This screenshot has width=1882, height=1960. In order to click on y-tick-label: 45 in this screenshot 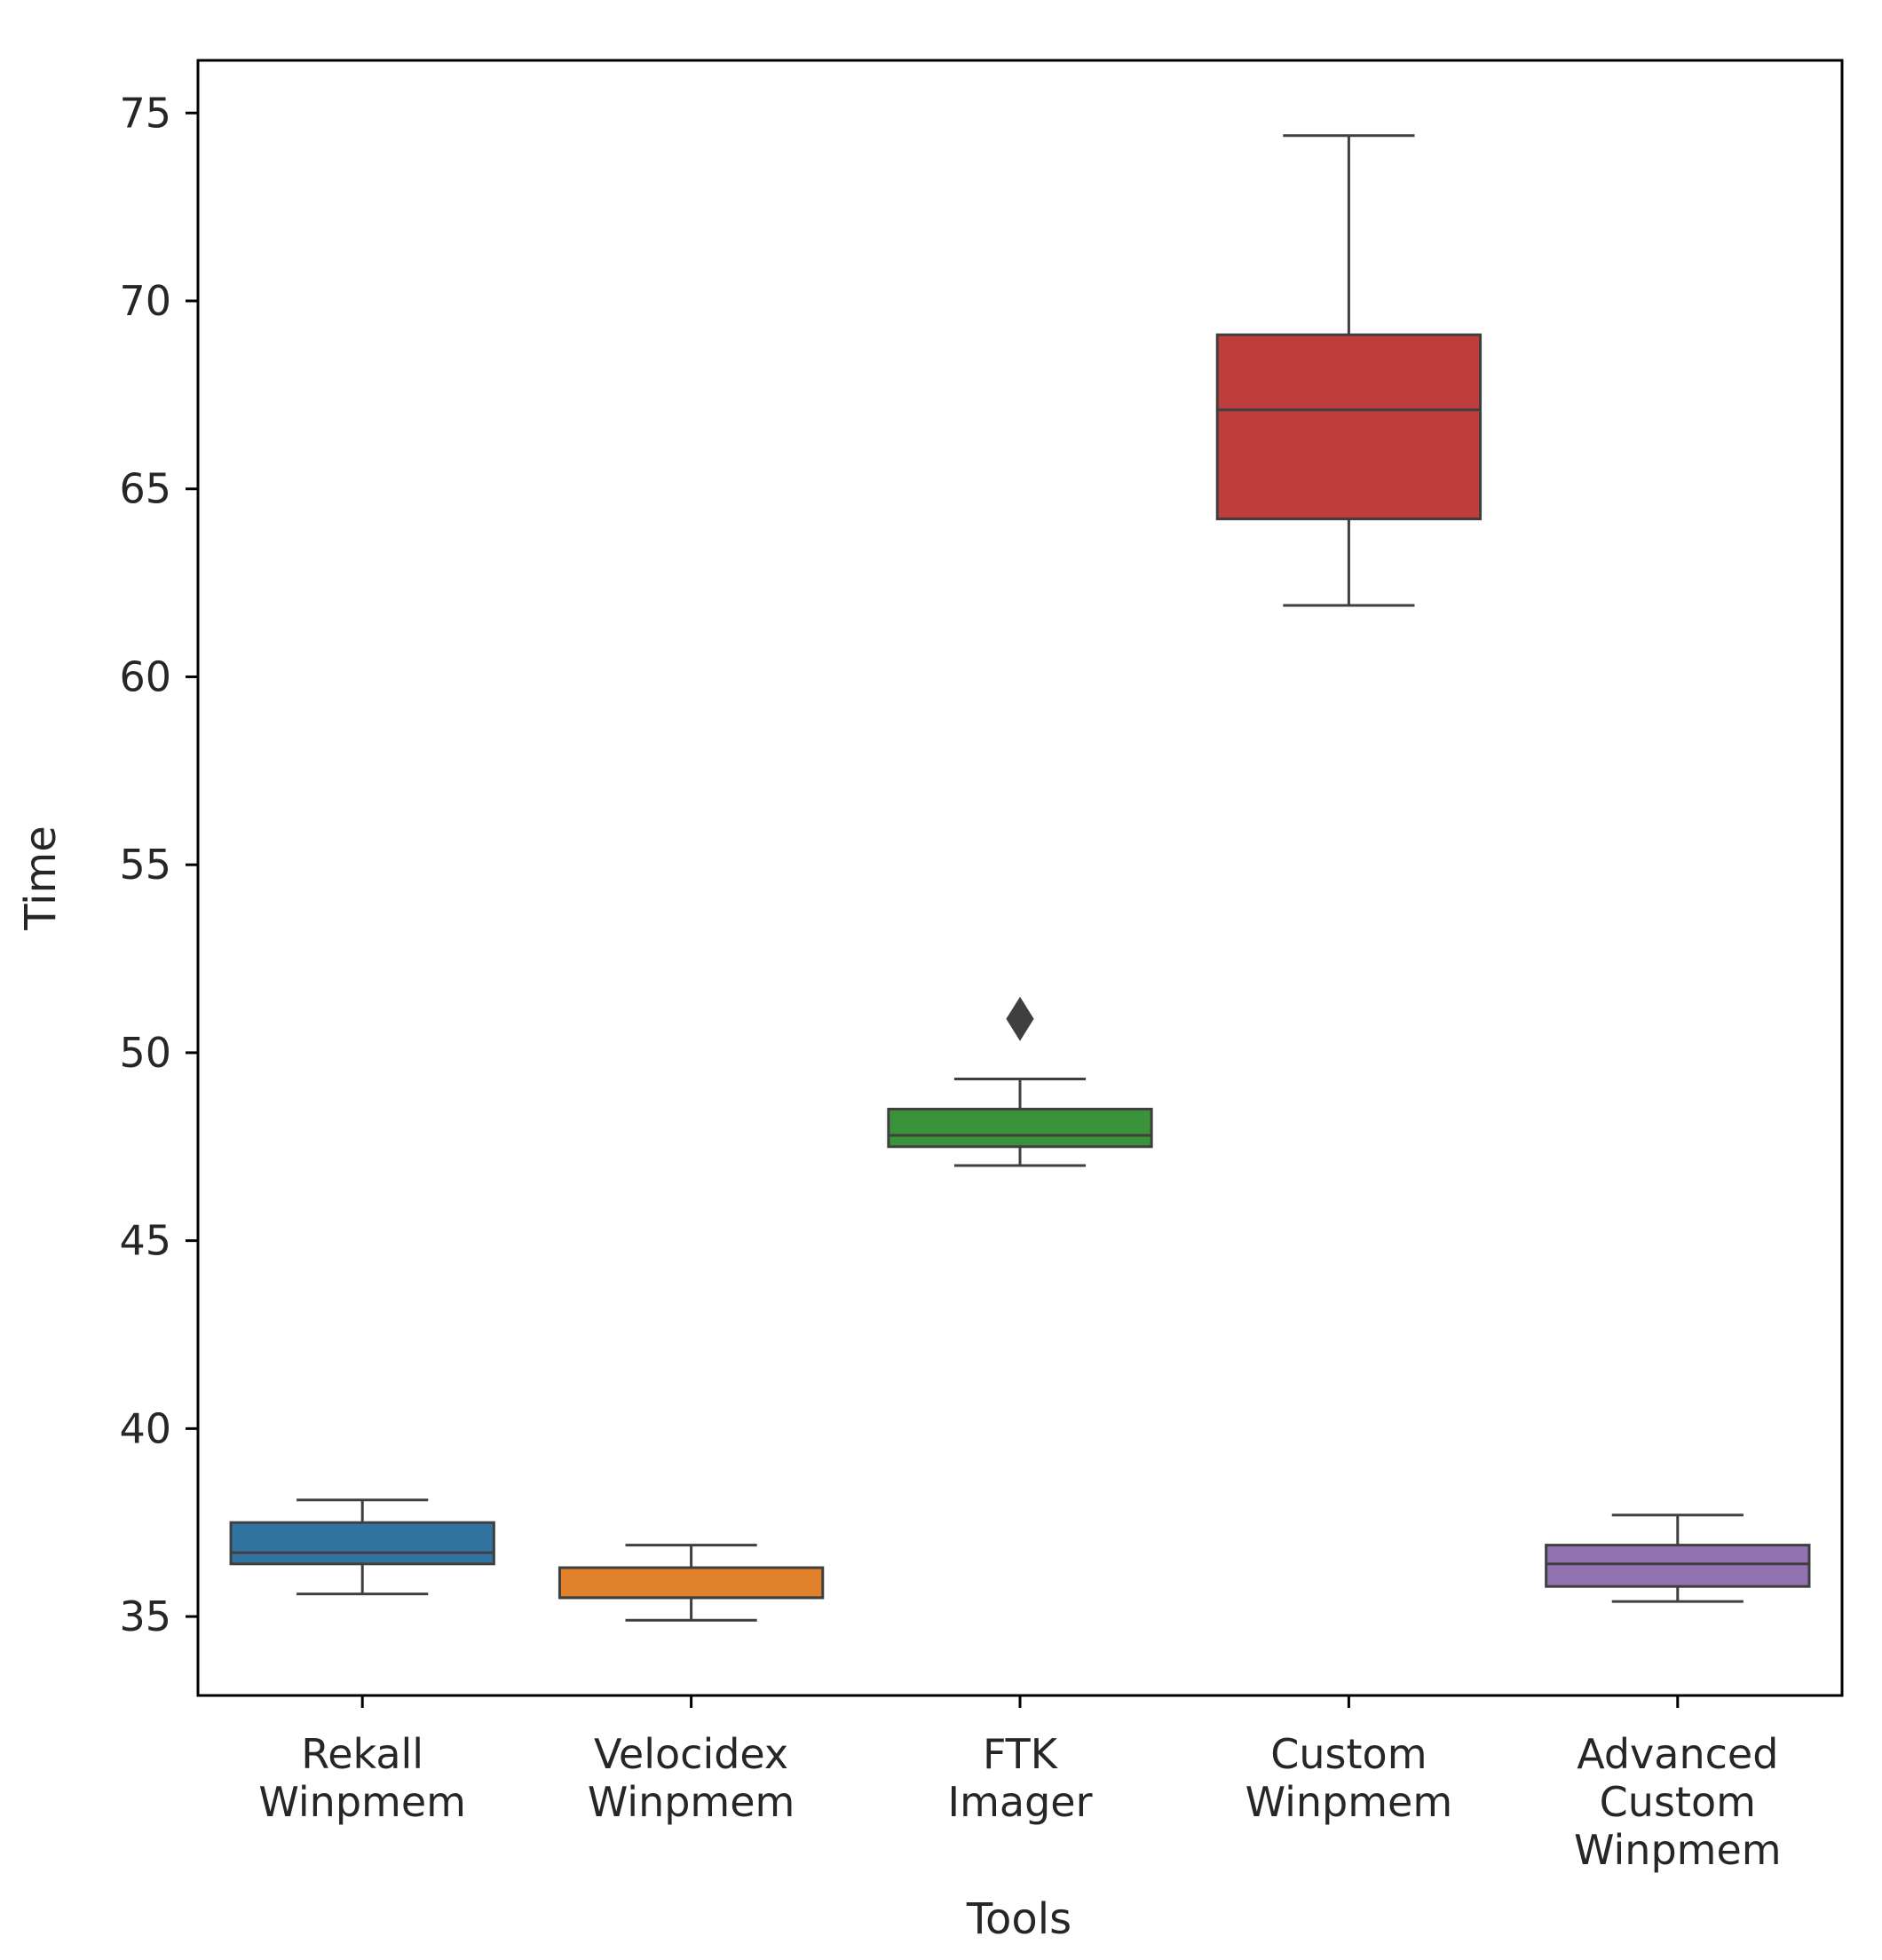, I will do `click(145, 1241)`.